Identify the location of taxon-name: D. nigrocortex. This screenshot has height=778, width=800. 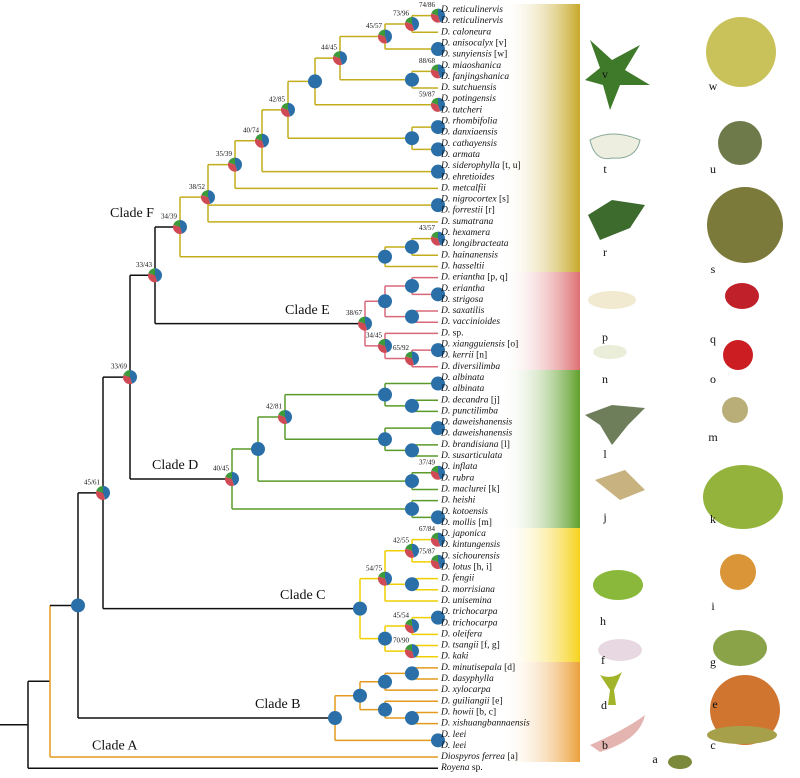
(468, 200).